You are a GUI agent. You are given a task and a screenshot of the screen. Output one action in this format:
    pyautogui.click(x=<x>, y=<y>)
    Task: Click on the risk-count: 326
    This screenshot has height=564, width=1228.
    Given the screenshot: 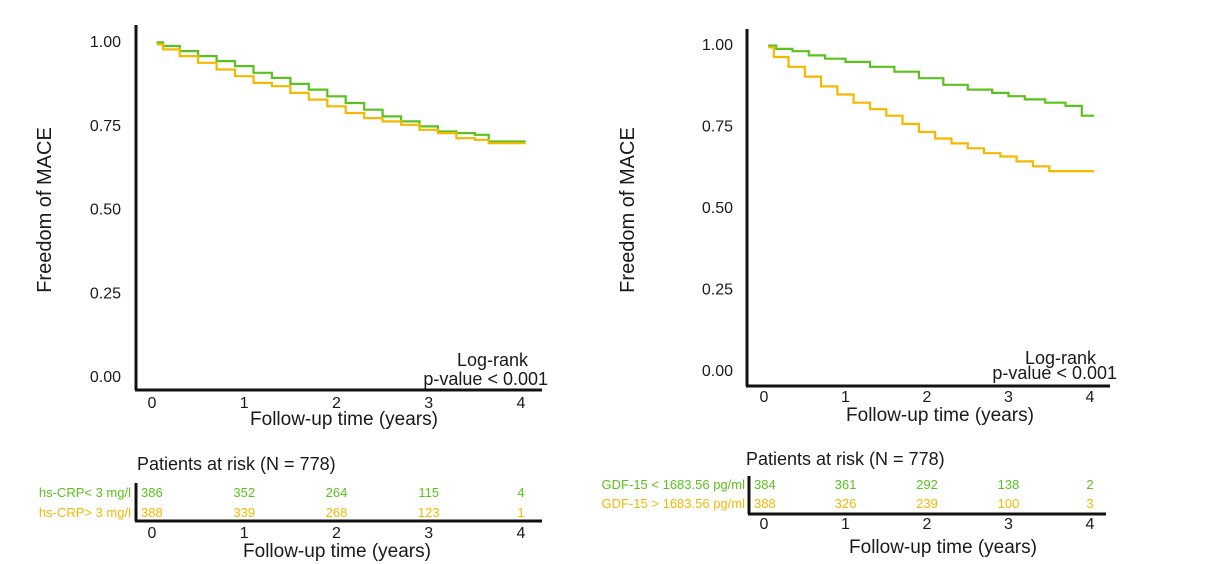 What is the action you would take?
    pyautogui.click(x=846, y=503)
    